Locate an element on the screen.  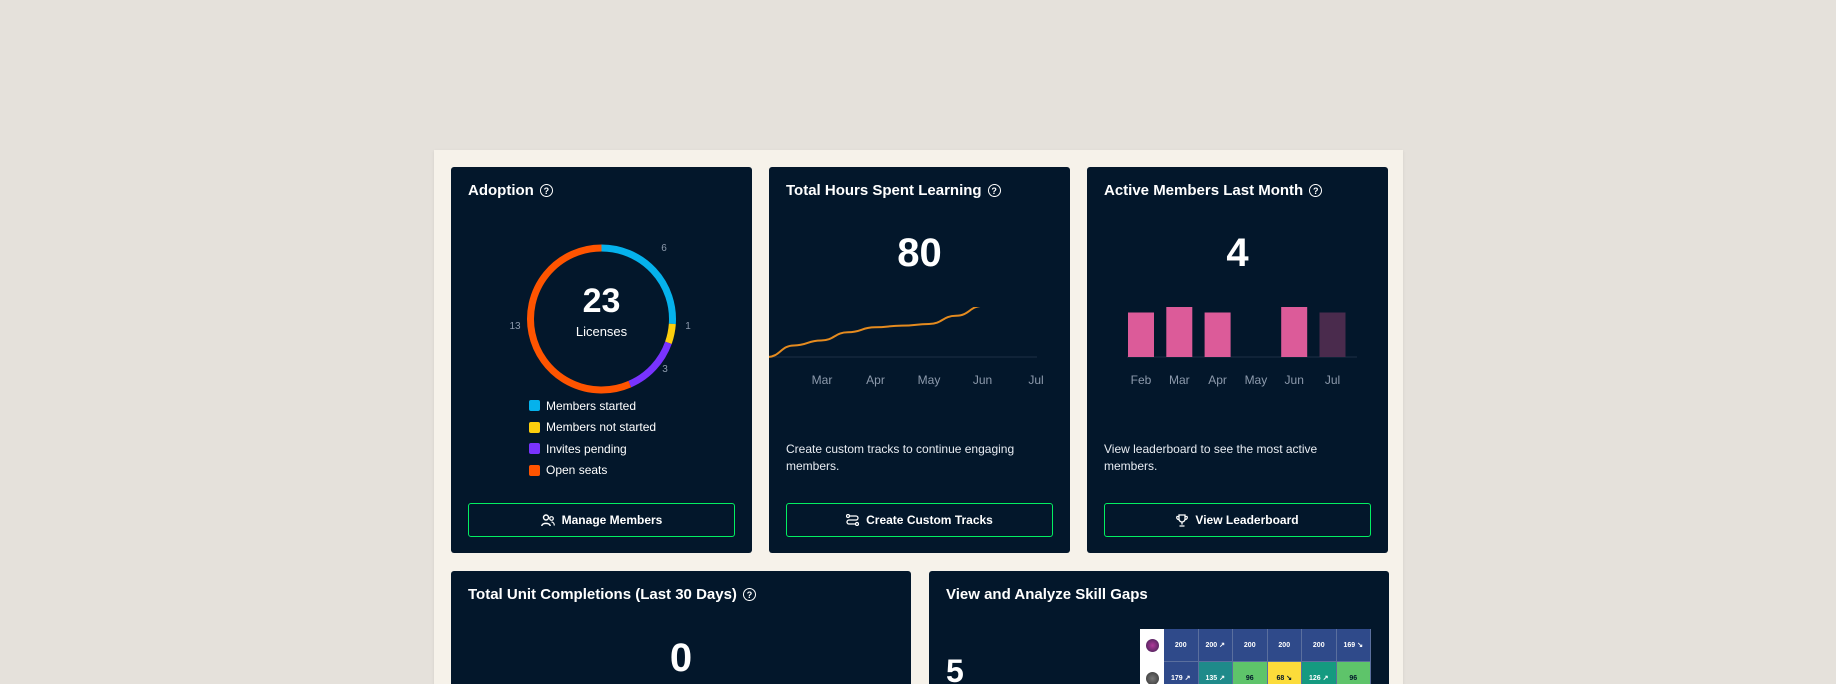
hours-line-chart: Mar Apr May Jun Jul is located at coordinates (906, 347).